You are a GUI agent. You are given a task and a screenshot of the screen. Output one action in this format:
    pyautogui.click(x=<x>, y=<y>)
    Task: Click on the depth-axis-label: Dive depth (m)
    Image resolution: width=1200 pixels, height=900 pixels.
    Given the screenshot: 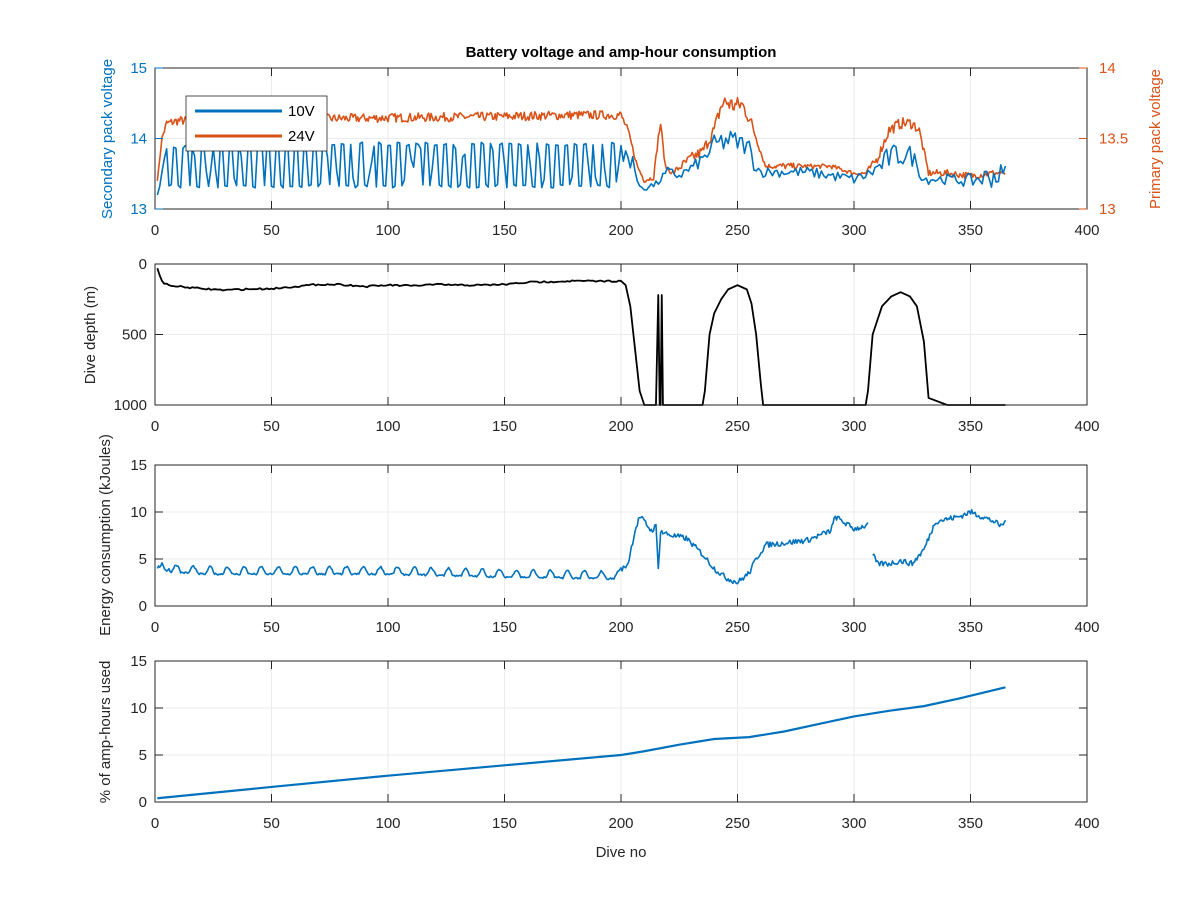 What is the action you would take?
    pyautogui.click(x=90, y=335)
    